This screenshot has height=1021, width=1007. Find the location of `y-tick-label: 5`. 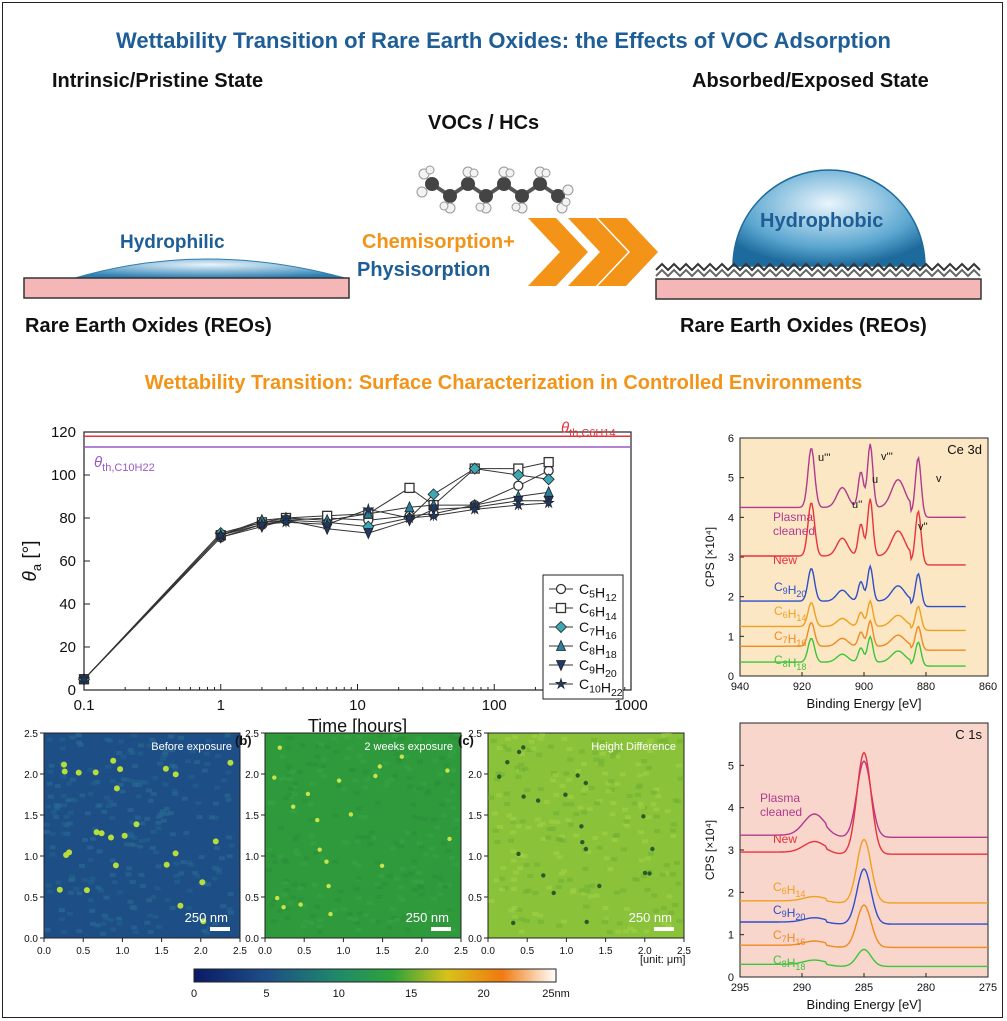

y-tick-label: 5 is located at coordinates (731, 766).